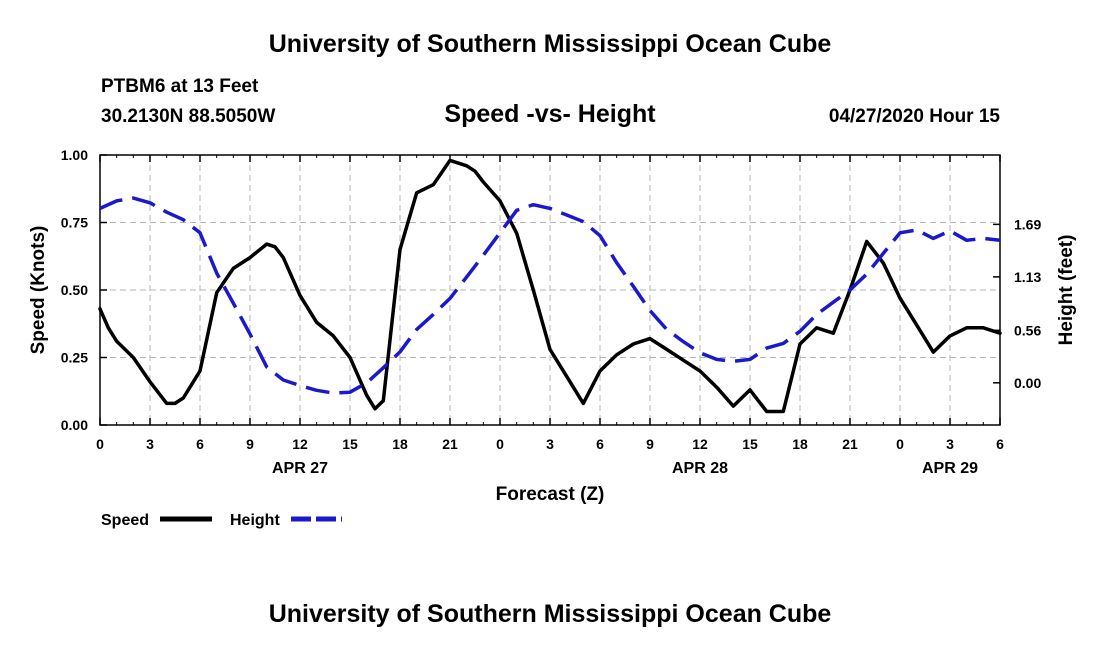  I want to click on legend-label-speed: Speed, so click(125, 520).